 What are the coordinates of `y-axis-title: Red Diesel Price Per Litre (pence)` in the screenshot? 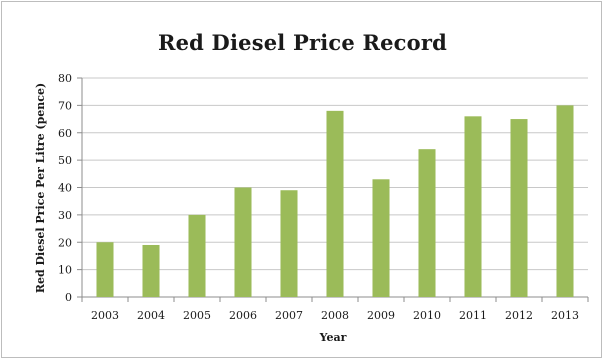 It's located at (40, 188).